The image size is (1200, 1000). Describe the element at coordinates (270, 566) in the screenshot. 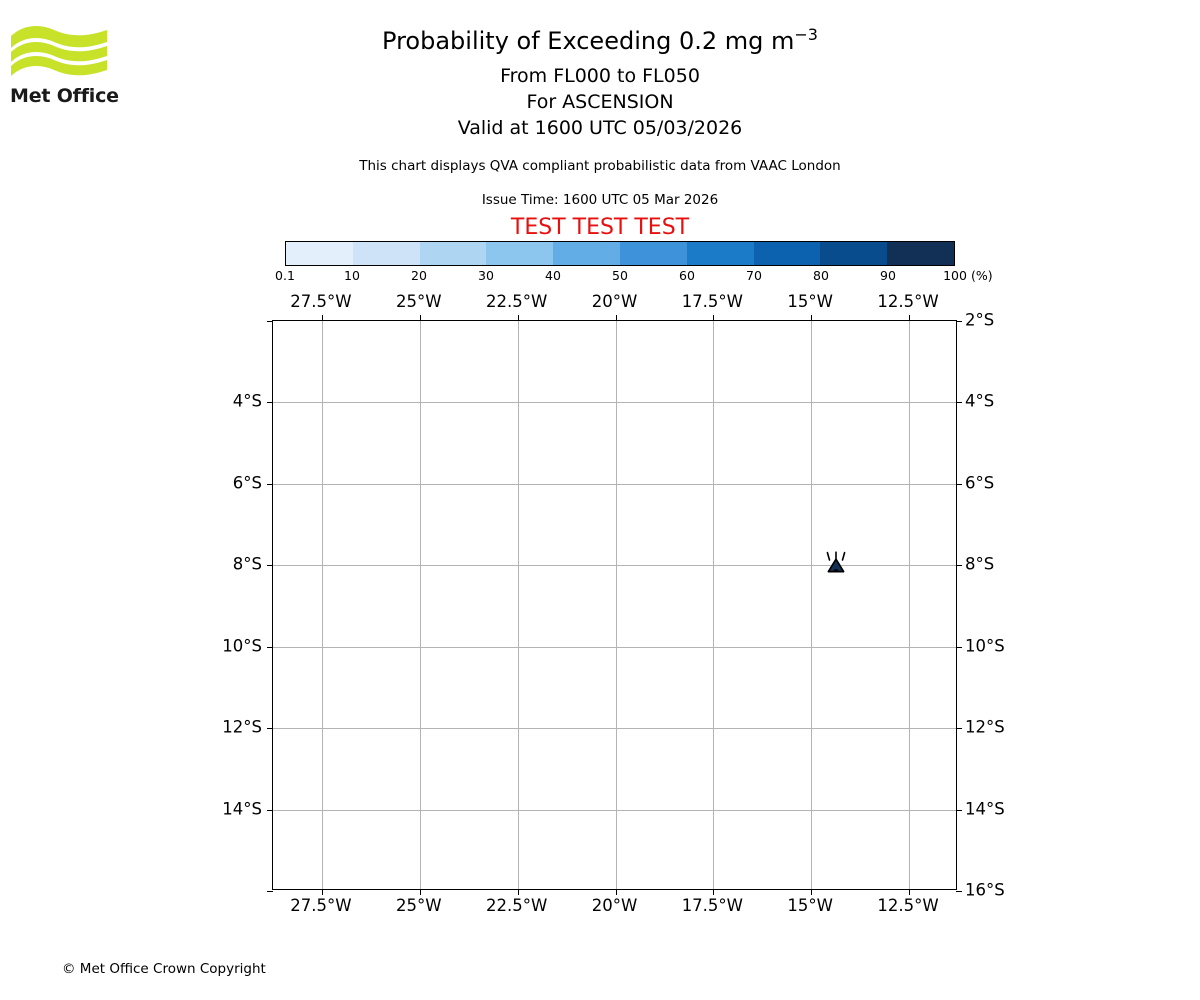

I see `tickmark-left-8°S` at that location.